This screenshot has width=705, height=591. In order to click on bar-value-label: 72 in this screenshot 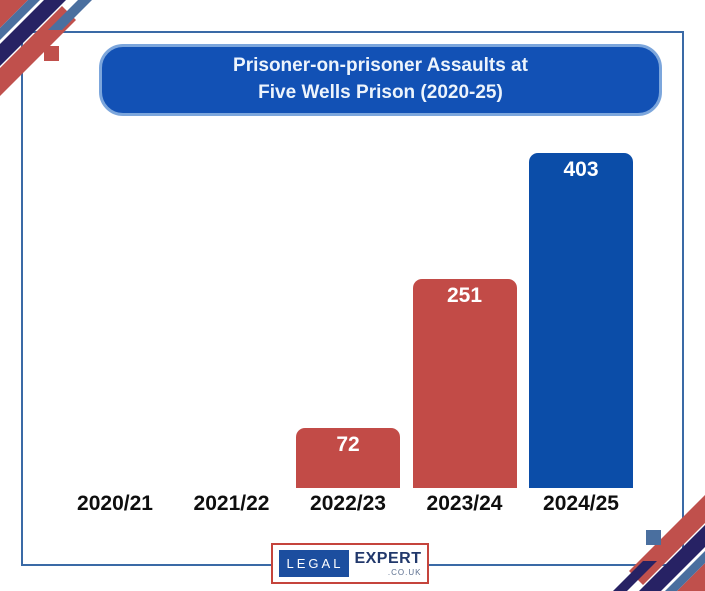, I will do `click(348, 444)`.